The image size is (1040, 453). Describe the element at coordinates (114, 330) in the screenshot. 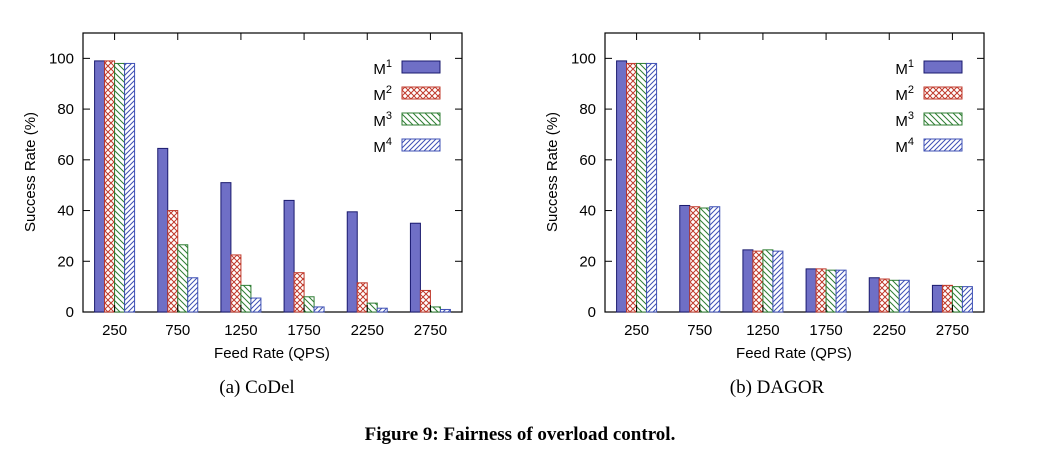

I see `x-tick-label: 250` at that location.